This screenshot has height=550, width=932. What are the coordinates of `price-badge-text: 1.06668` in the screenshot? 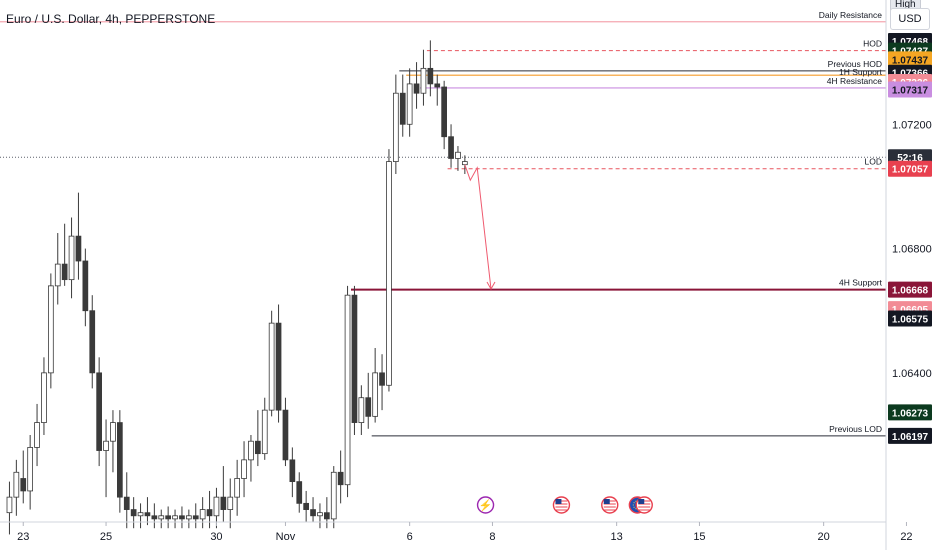 It's located at (910, 291).